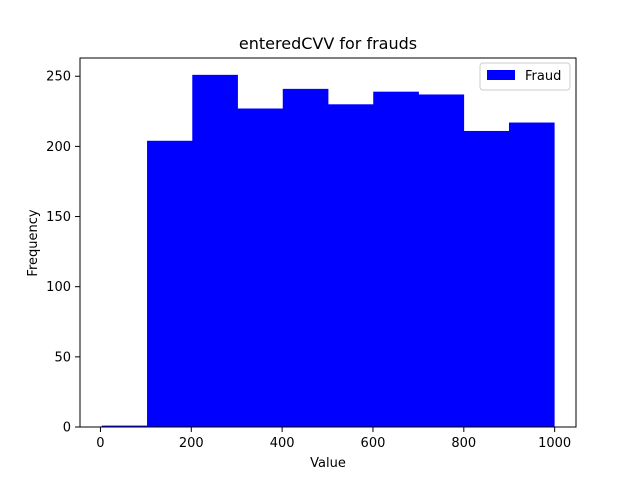 Image resolution: width=640 pixels, height=480 pixels. Describe the element at coordinates (328, 463) in the screenshot. I see `x-axis-label: Value` at that location.